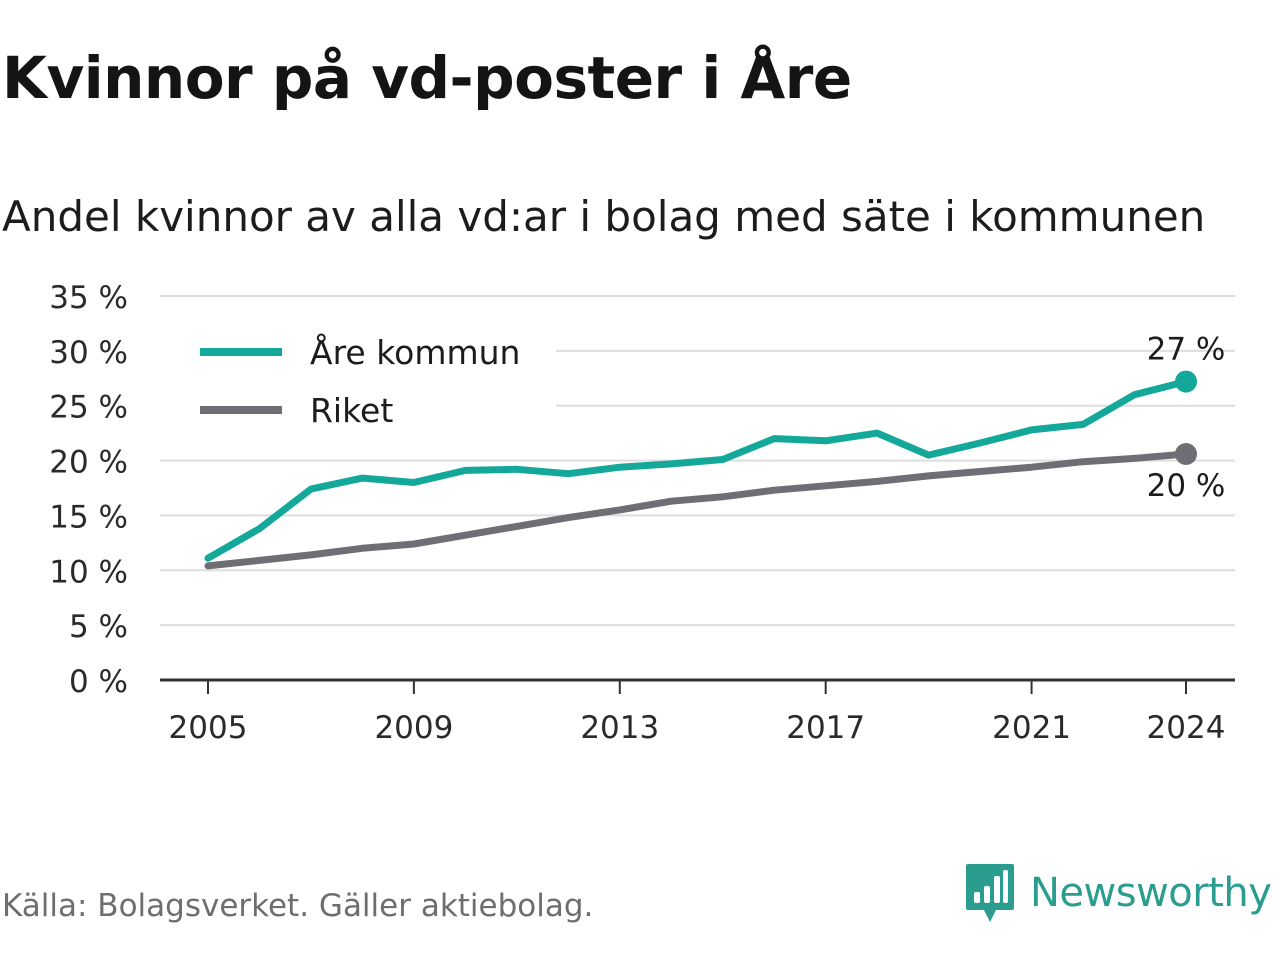 Image resolution: width=1280 pixels, height=960 pixels. I want to click on brand-logo: Newsworthy, so click(1118, 893).